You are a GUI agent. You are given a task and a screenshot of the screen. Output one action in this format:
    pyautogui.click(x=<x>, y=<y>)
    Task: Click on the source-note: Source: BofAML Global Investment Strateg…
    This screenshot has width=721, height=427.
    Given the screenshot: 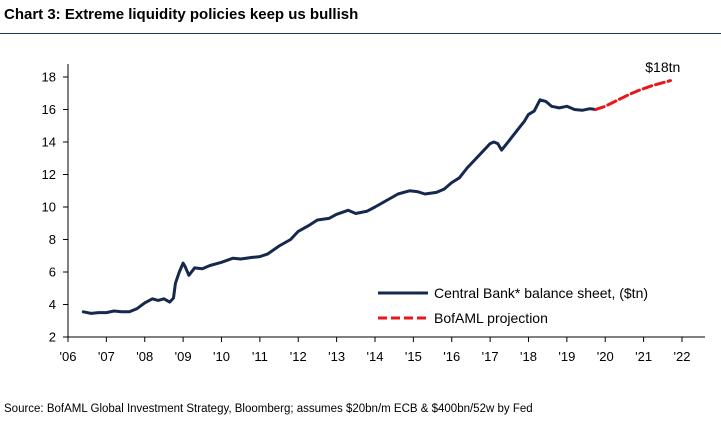 What is the action you would take?
    pyautogui.click(x=268, y=409)
    